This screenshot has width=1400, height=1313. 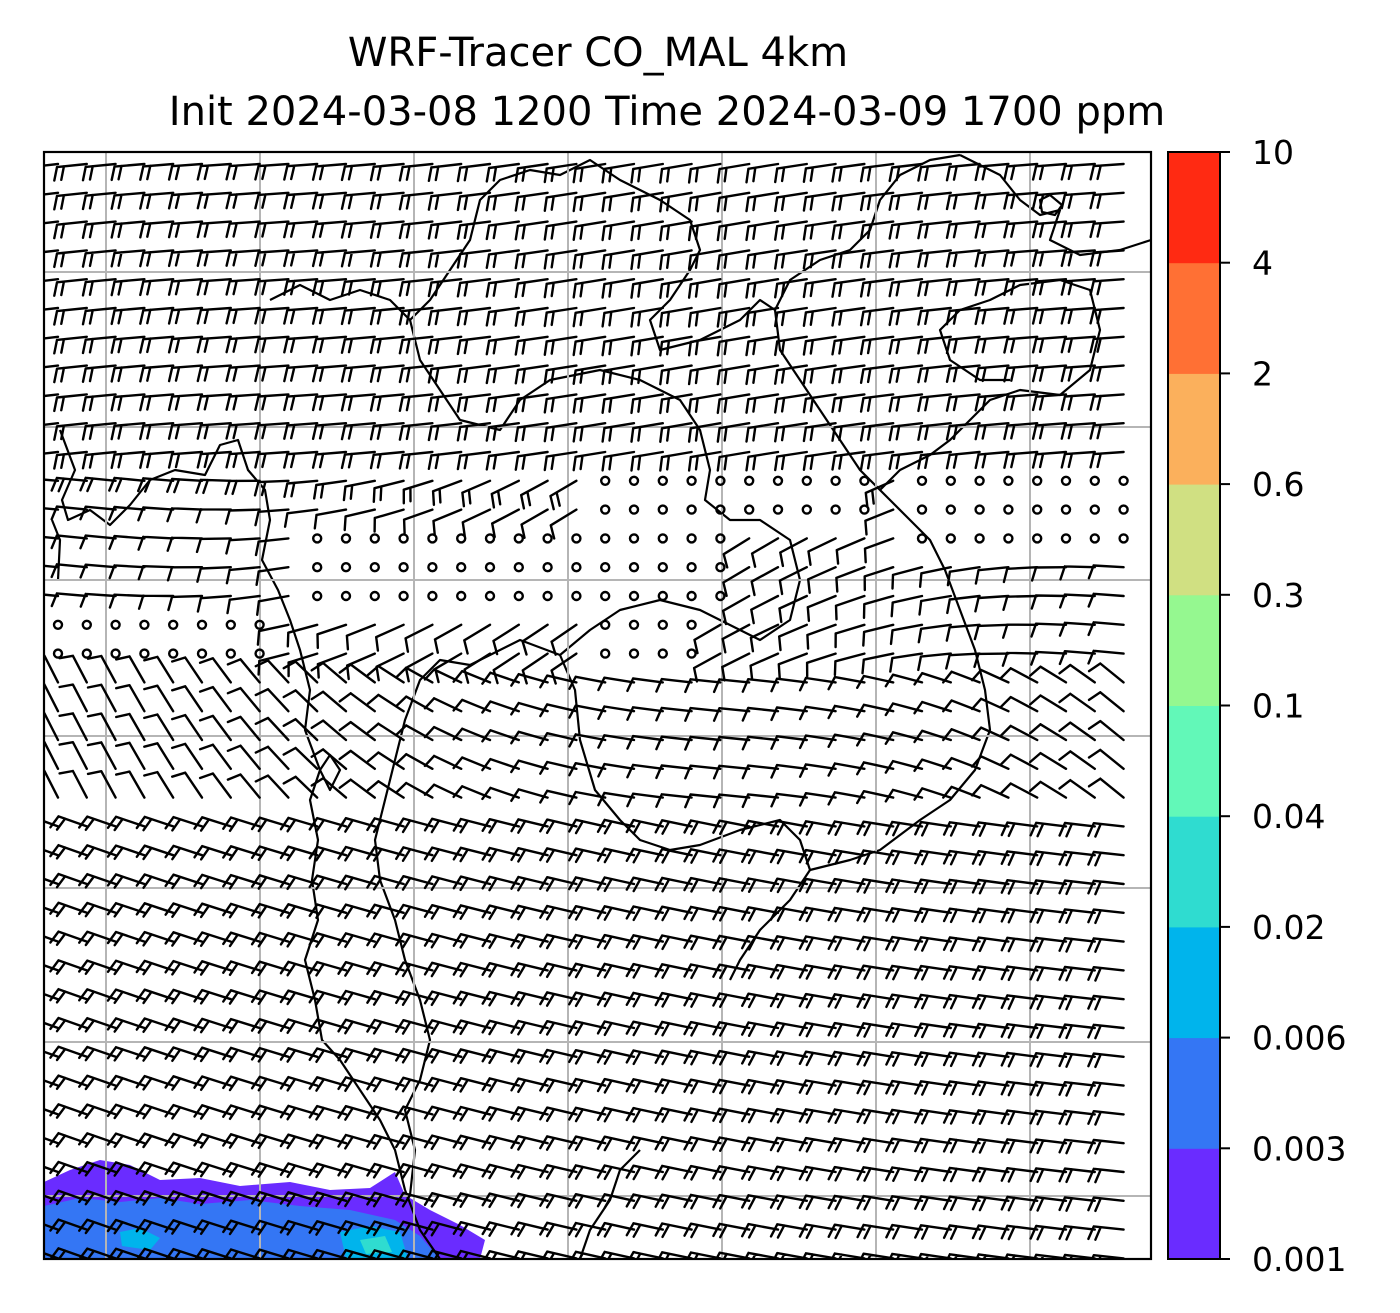 What do you see at coordinates (605, 487) in the screenshot?
I see `border-central` at bounding box center [605, 487].